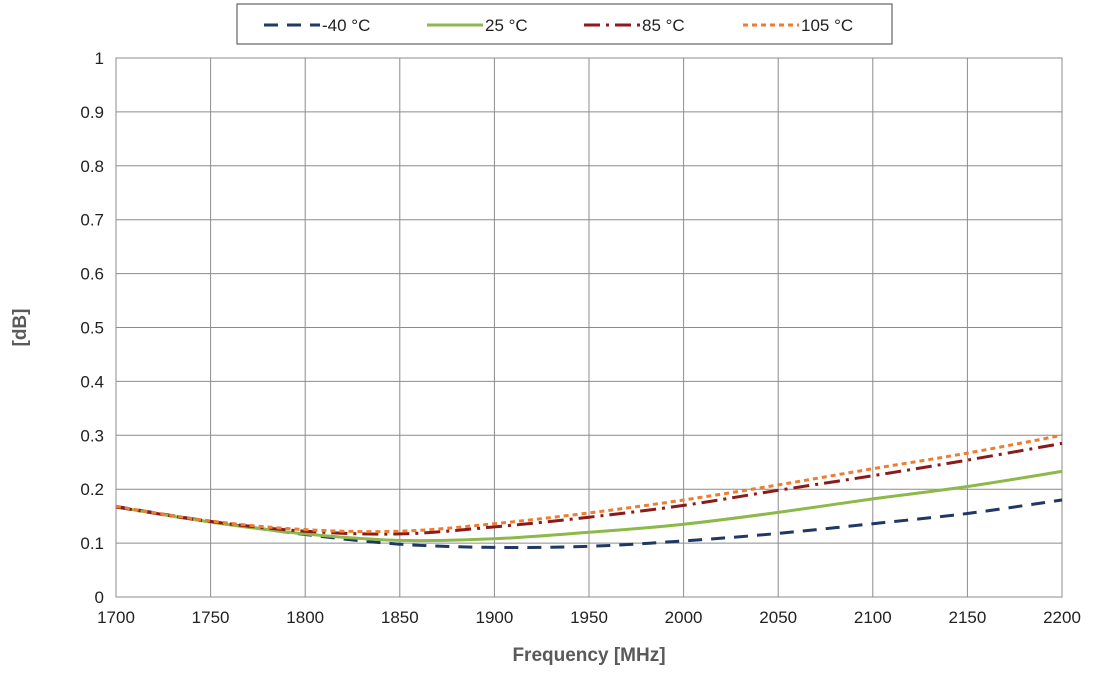 This screenshot has height=681, width=1093. Describe the element at coordinates (873, 617) in the screenshot. I see `x-tick-label: 2100` at that location.